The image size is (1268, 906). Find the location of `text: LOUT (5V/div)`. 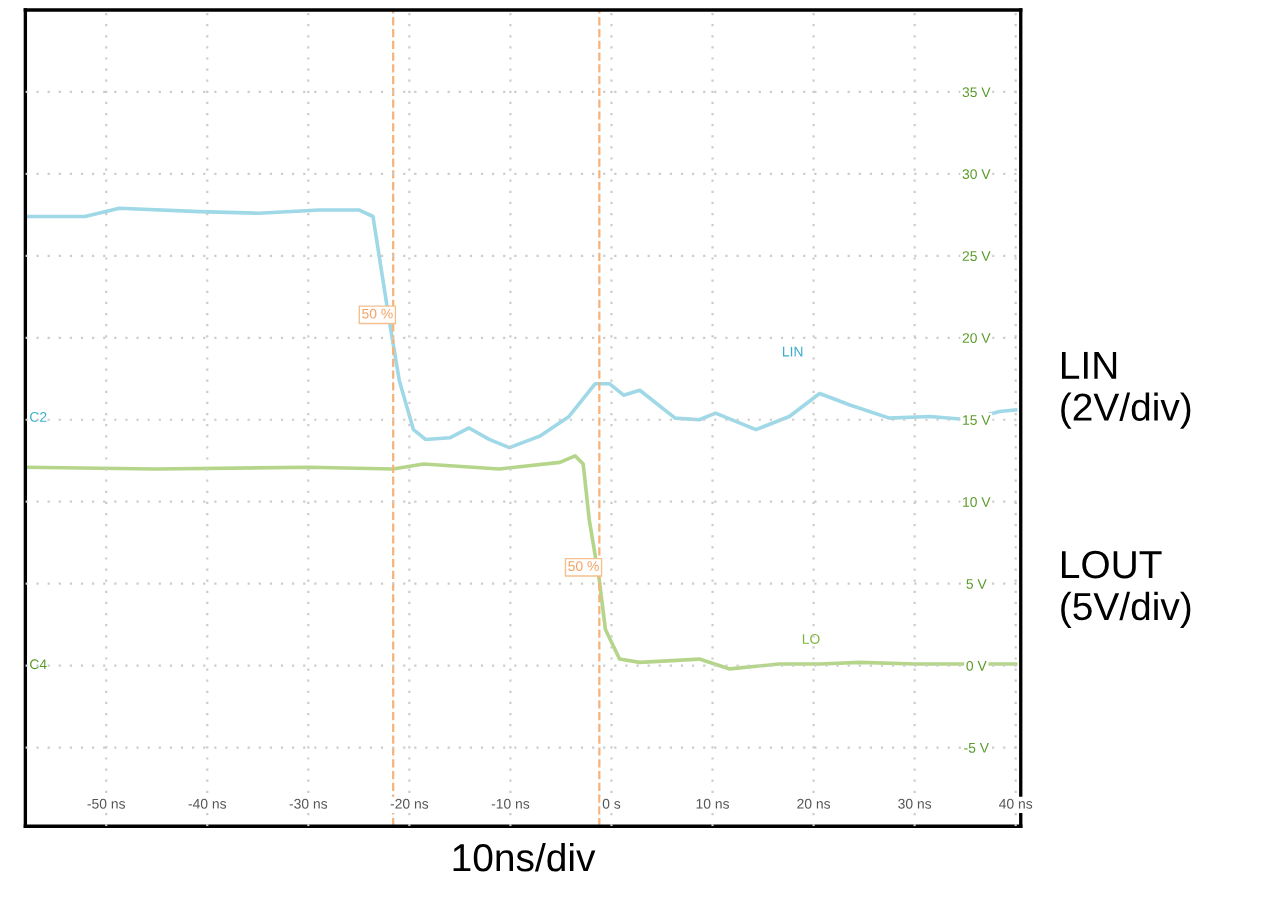

text: LOUT (5V/div) is located at coordinates (1126, 589).